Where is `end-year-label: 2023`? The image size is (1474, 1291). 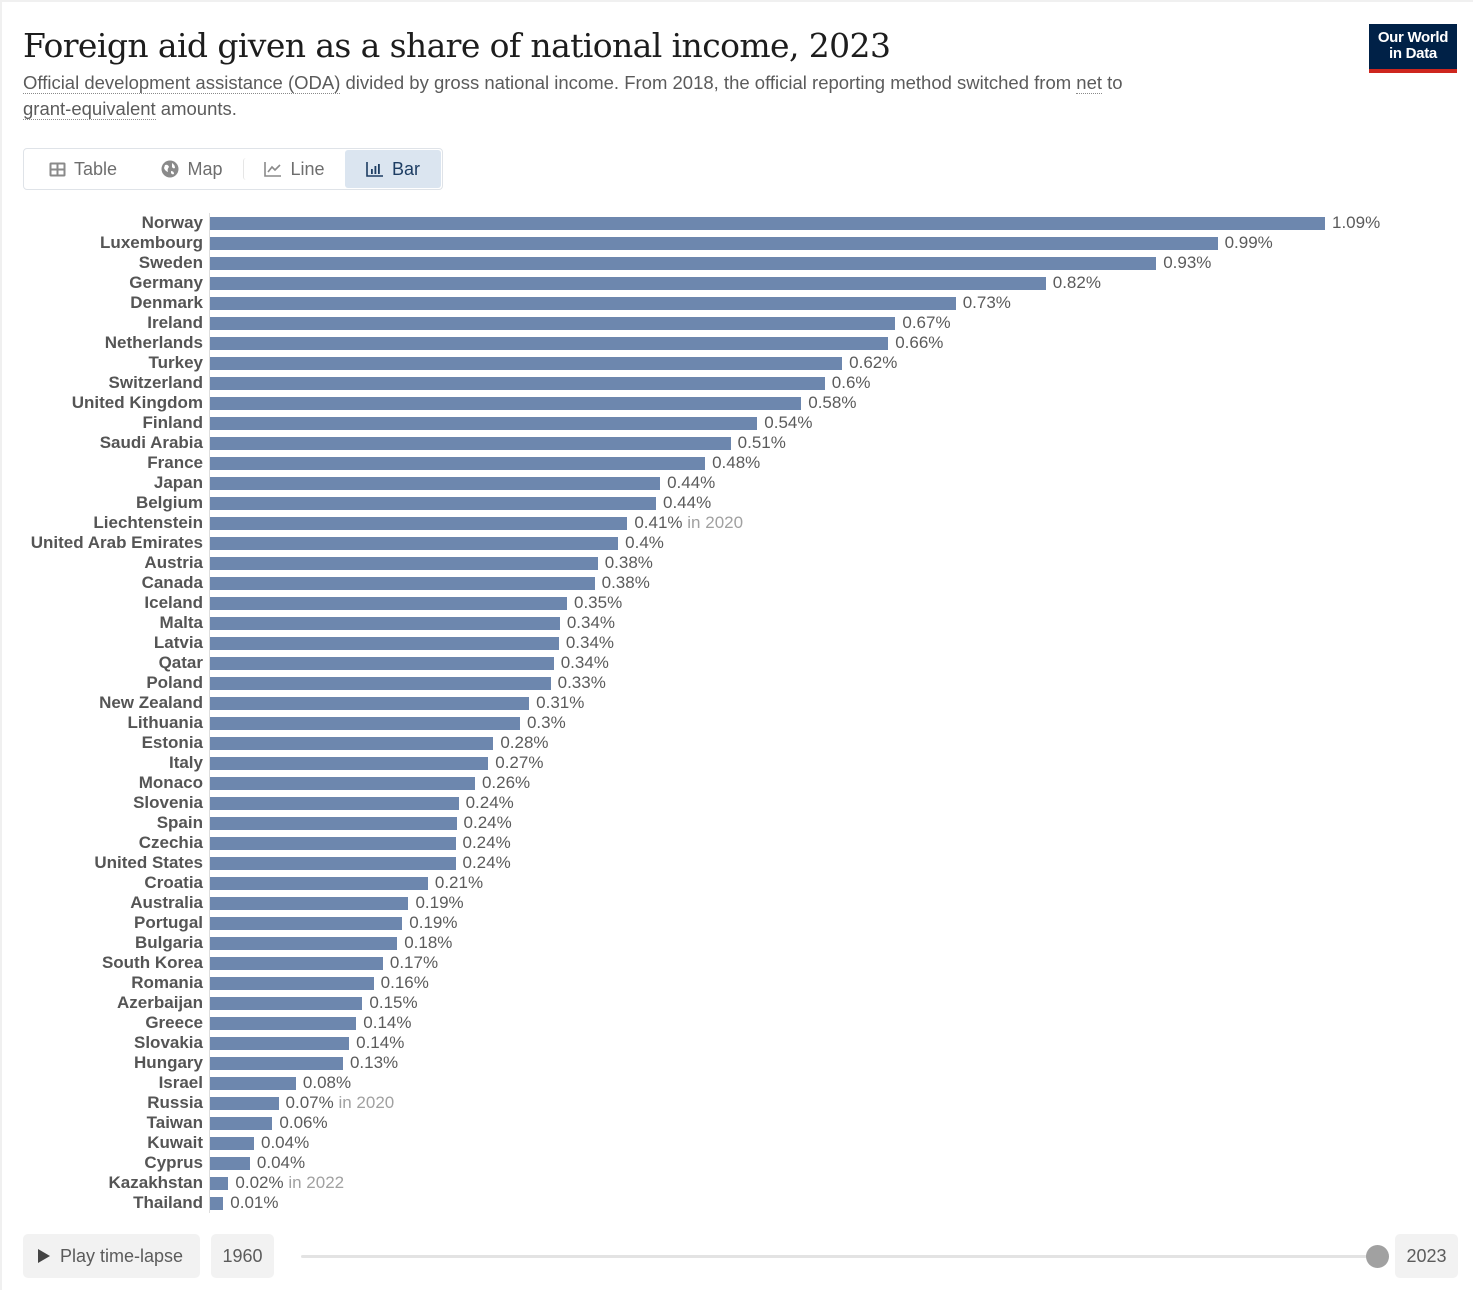
end-year-label: 2023 is located at coordinates (1426, 1256).